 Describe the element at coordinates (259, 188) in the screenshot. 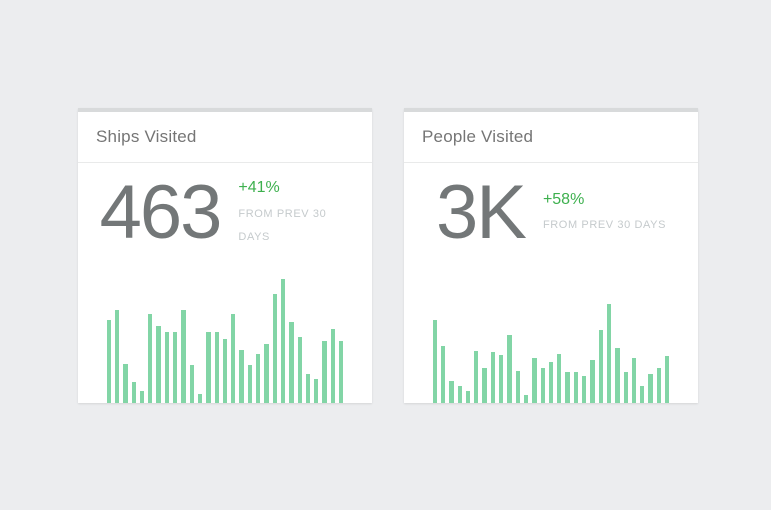

I see `delta-percentage: +41%` at that location.